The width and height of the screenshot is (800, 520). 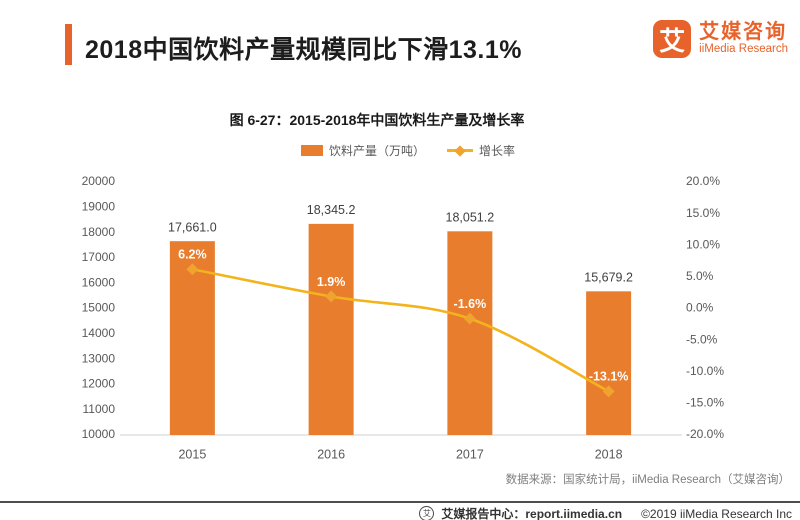 What do you see at coordinates (99, 206) in the screenshot?
I see `left-axis-tick: 19000` at bounding box center [99, 206].